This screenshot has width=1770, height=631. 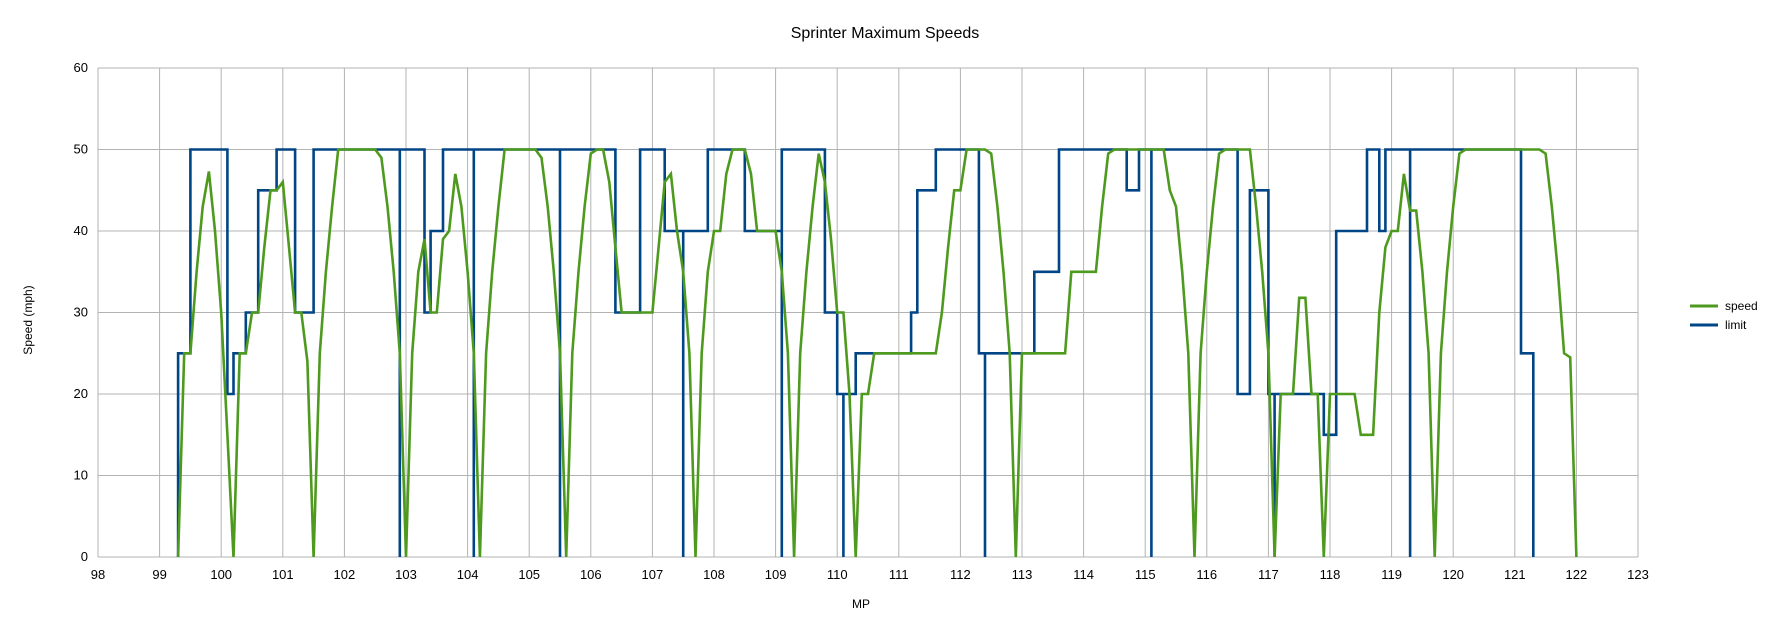 What do you see at coordinates (81, 393) in the screenshot?
I see `y-tick-label: 20` at bounding box center [81, 393].